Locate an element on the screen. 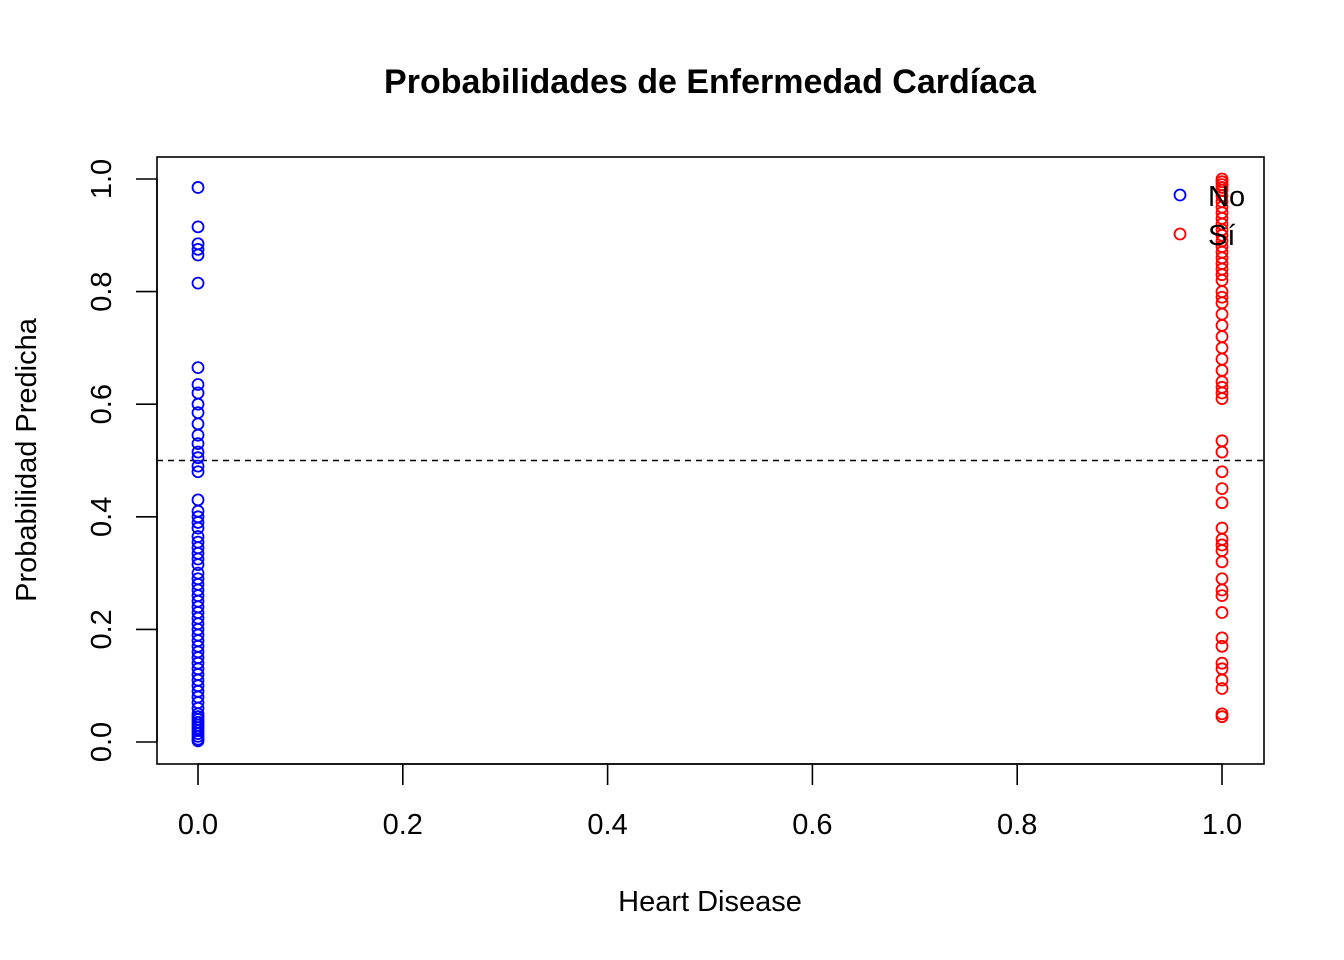 The height and width of the screenshot is (960, 1344). x-tick-label: 0.2 is located at coordinates (403, 825).